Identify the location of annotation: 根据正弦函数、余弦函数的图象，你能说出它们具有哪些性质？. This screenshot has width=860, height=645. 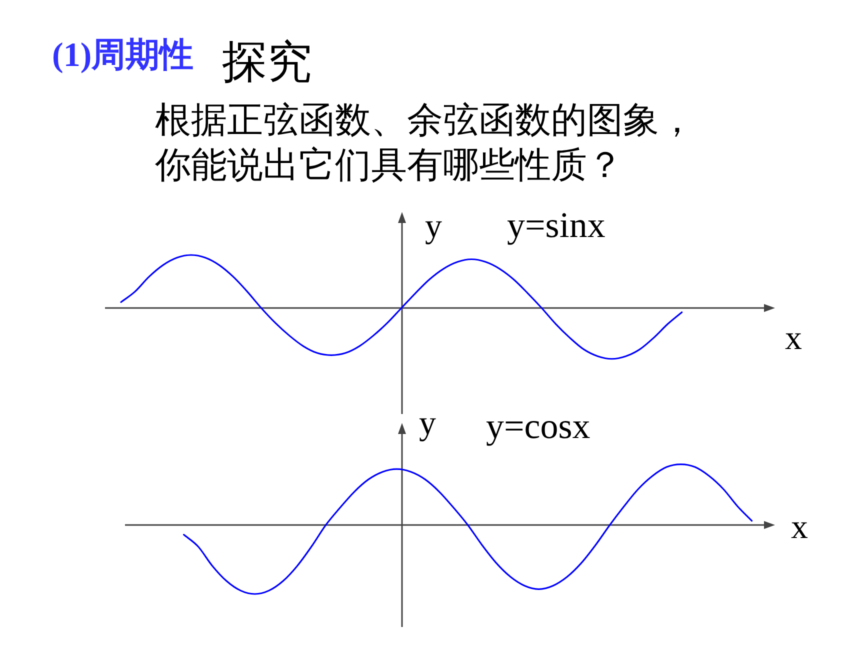
(425, 143).